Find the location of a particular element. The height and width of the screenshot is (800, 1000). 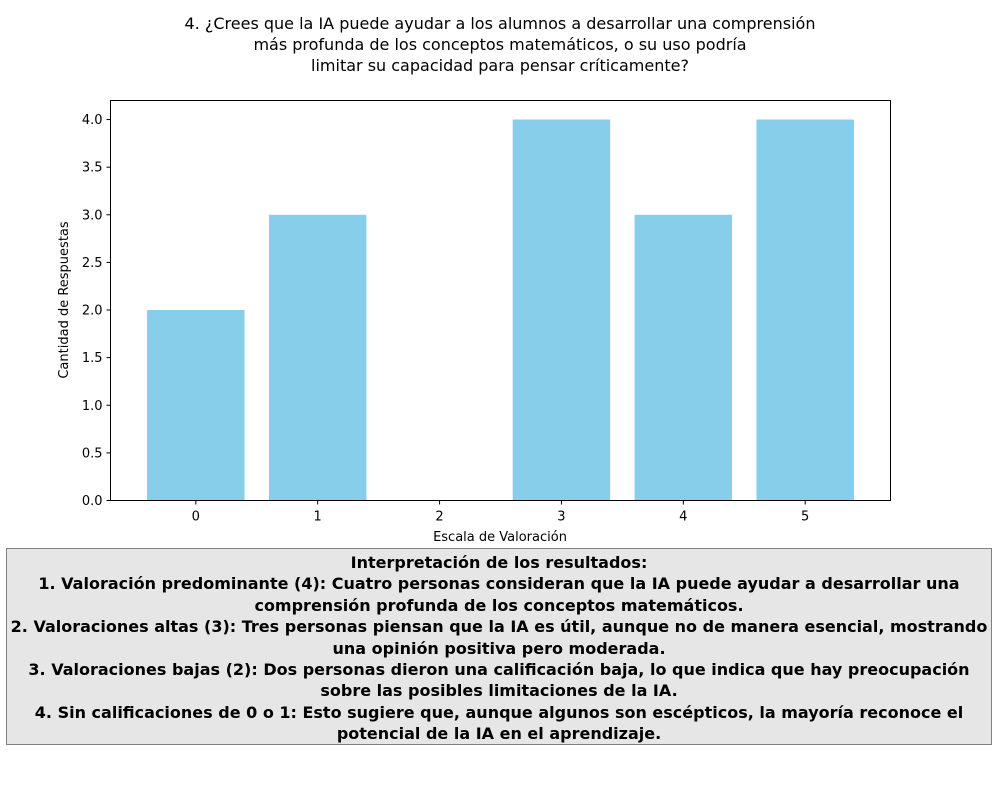

x-tick-label: 5 is located at coordinates (805, 517).